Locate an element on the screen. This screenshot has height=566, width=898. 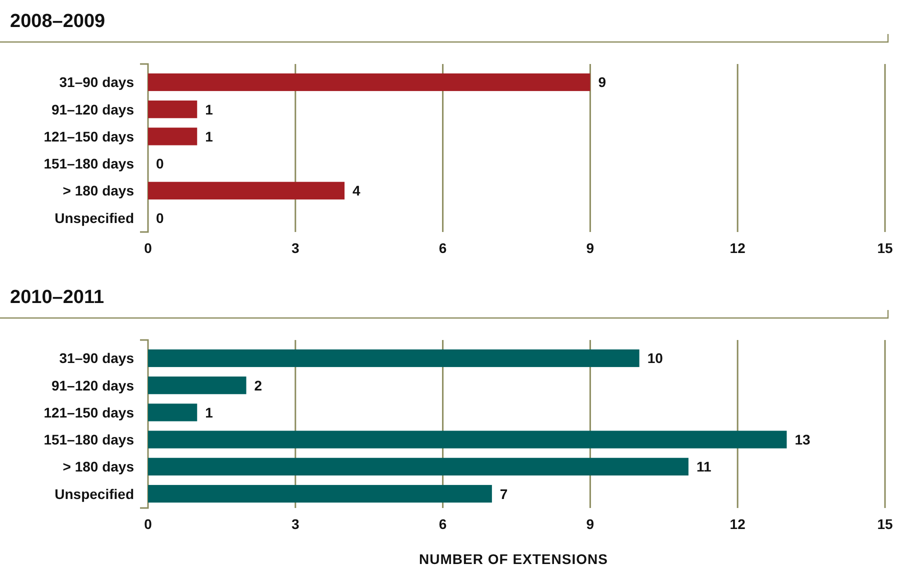
data-label: 11 is located at coordinates (704, 466).